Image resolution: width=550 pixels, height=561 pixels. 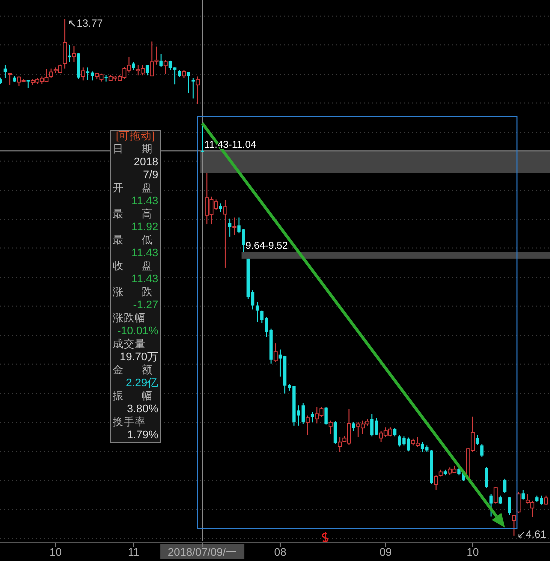 What do you see at coordinates (133, 240) in the screenshot?
I see `annotation: 最低` at bounding box center [133, 240].